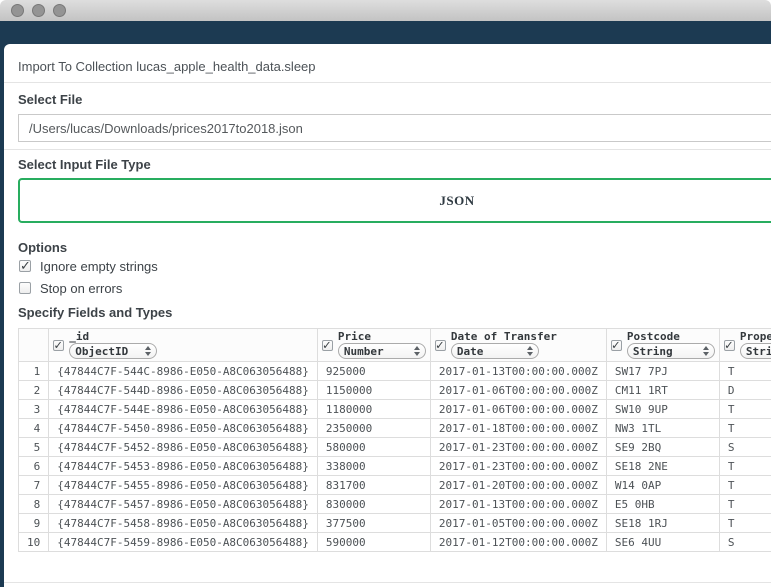 The height and width of the screenshot is (587, 771). I want to click on table-cell: 1150000, so click(373, 390).